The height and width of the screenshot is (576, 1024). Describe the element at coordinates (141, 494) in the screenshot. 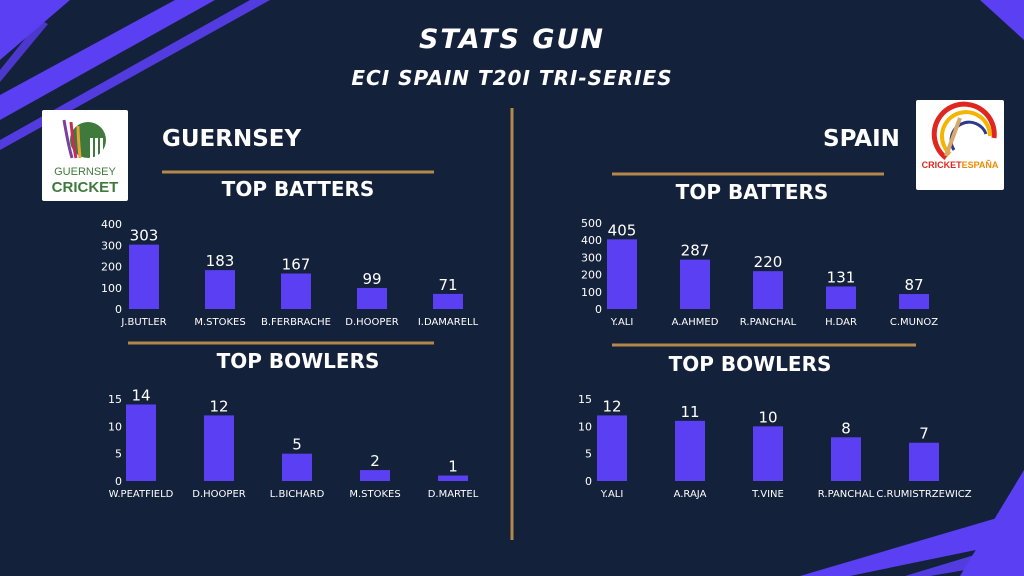

I see `guernsey-bowlers-category-label: W.PEATFIELD` at that location.